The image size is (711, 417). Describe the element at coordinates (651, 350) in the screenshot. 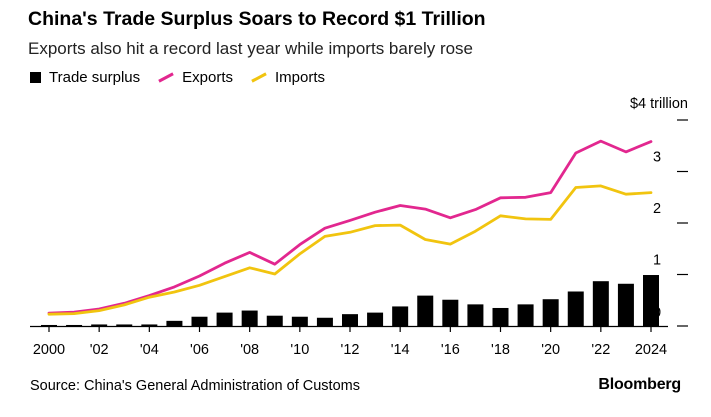

I see `x-tick-label: 2024` at that location.